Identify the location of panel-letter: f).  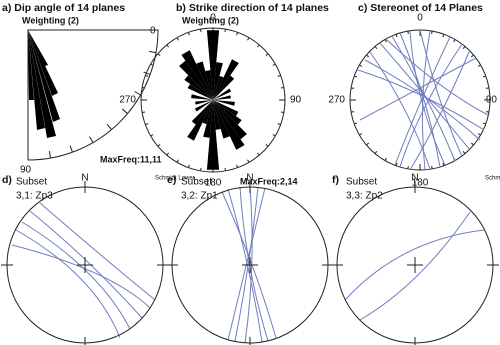
(335, 180).